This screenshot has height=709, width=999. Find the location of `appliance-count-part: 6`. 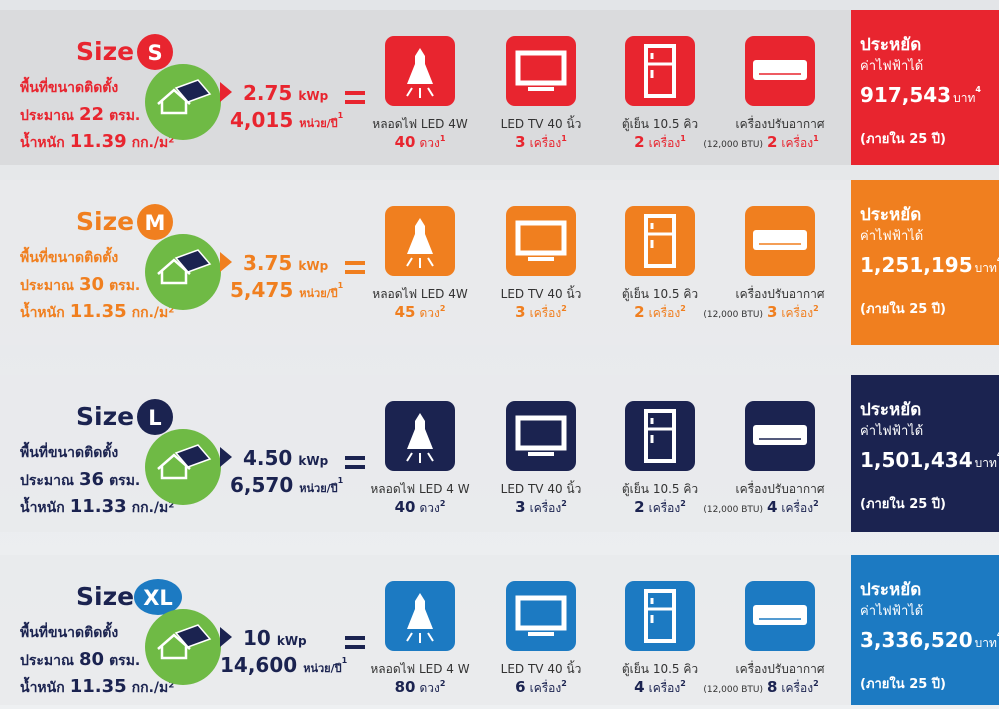

appliance-count-part: 6 is located at coordinates (520, 687).